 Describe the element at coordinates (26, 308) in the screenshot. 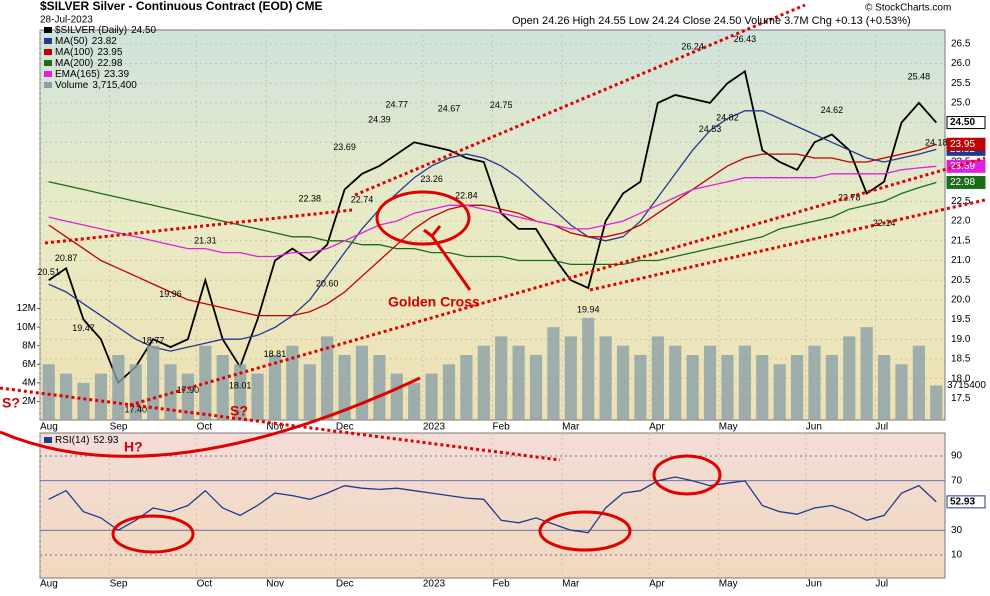

I see `y2-tick-label: 12M` at that location.